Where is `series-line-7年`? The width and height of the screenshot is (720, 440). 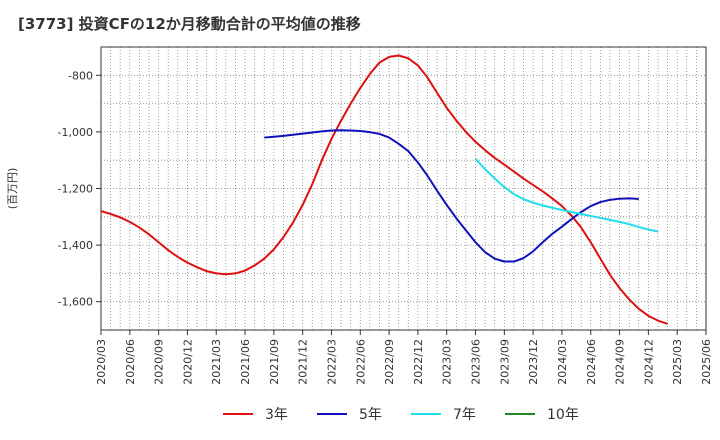
series-line-7年 is located at coordinates (566, 195).